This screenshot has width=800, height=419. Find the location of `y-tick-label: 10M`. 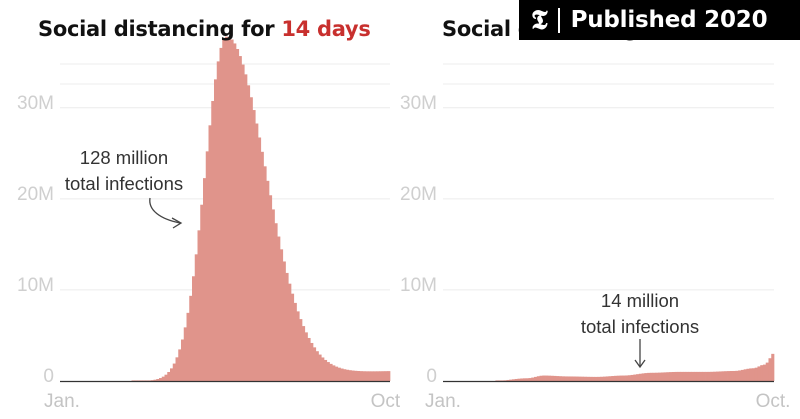

y-tick-label: 10M is located at coordinates (418, 285).